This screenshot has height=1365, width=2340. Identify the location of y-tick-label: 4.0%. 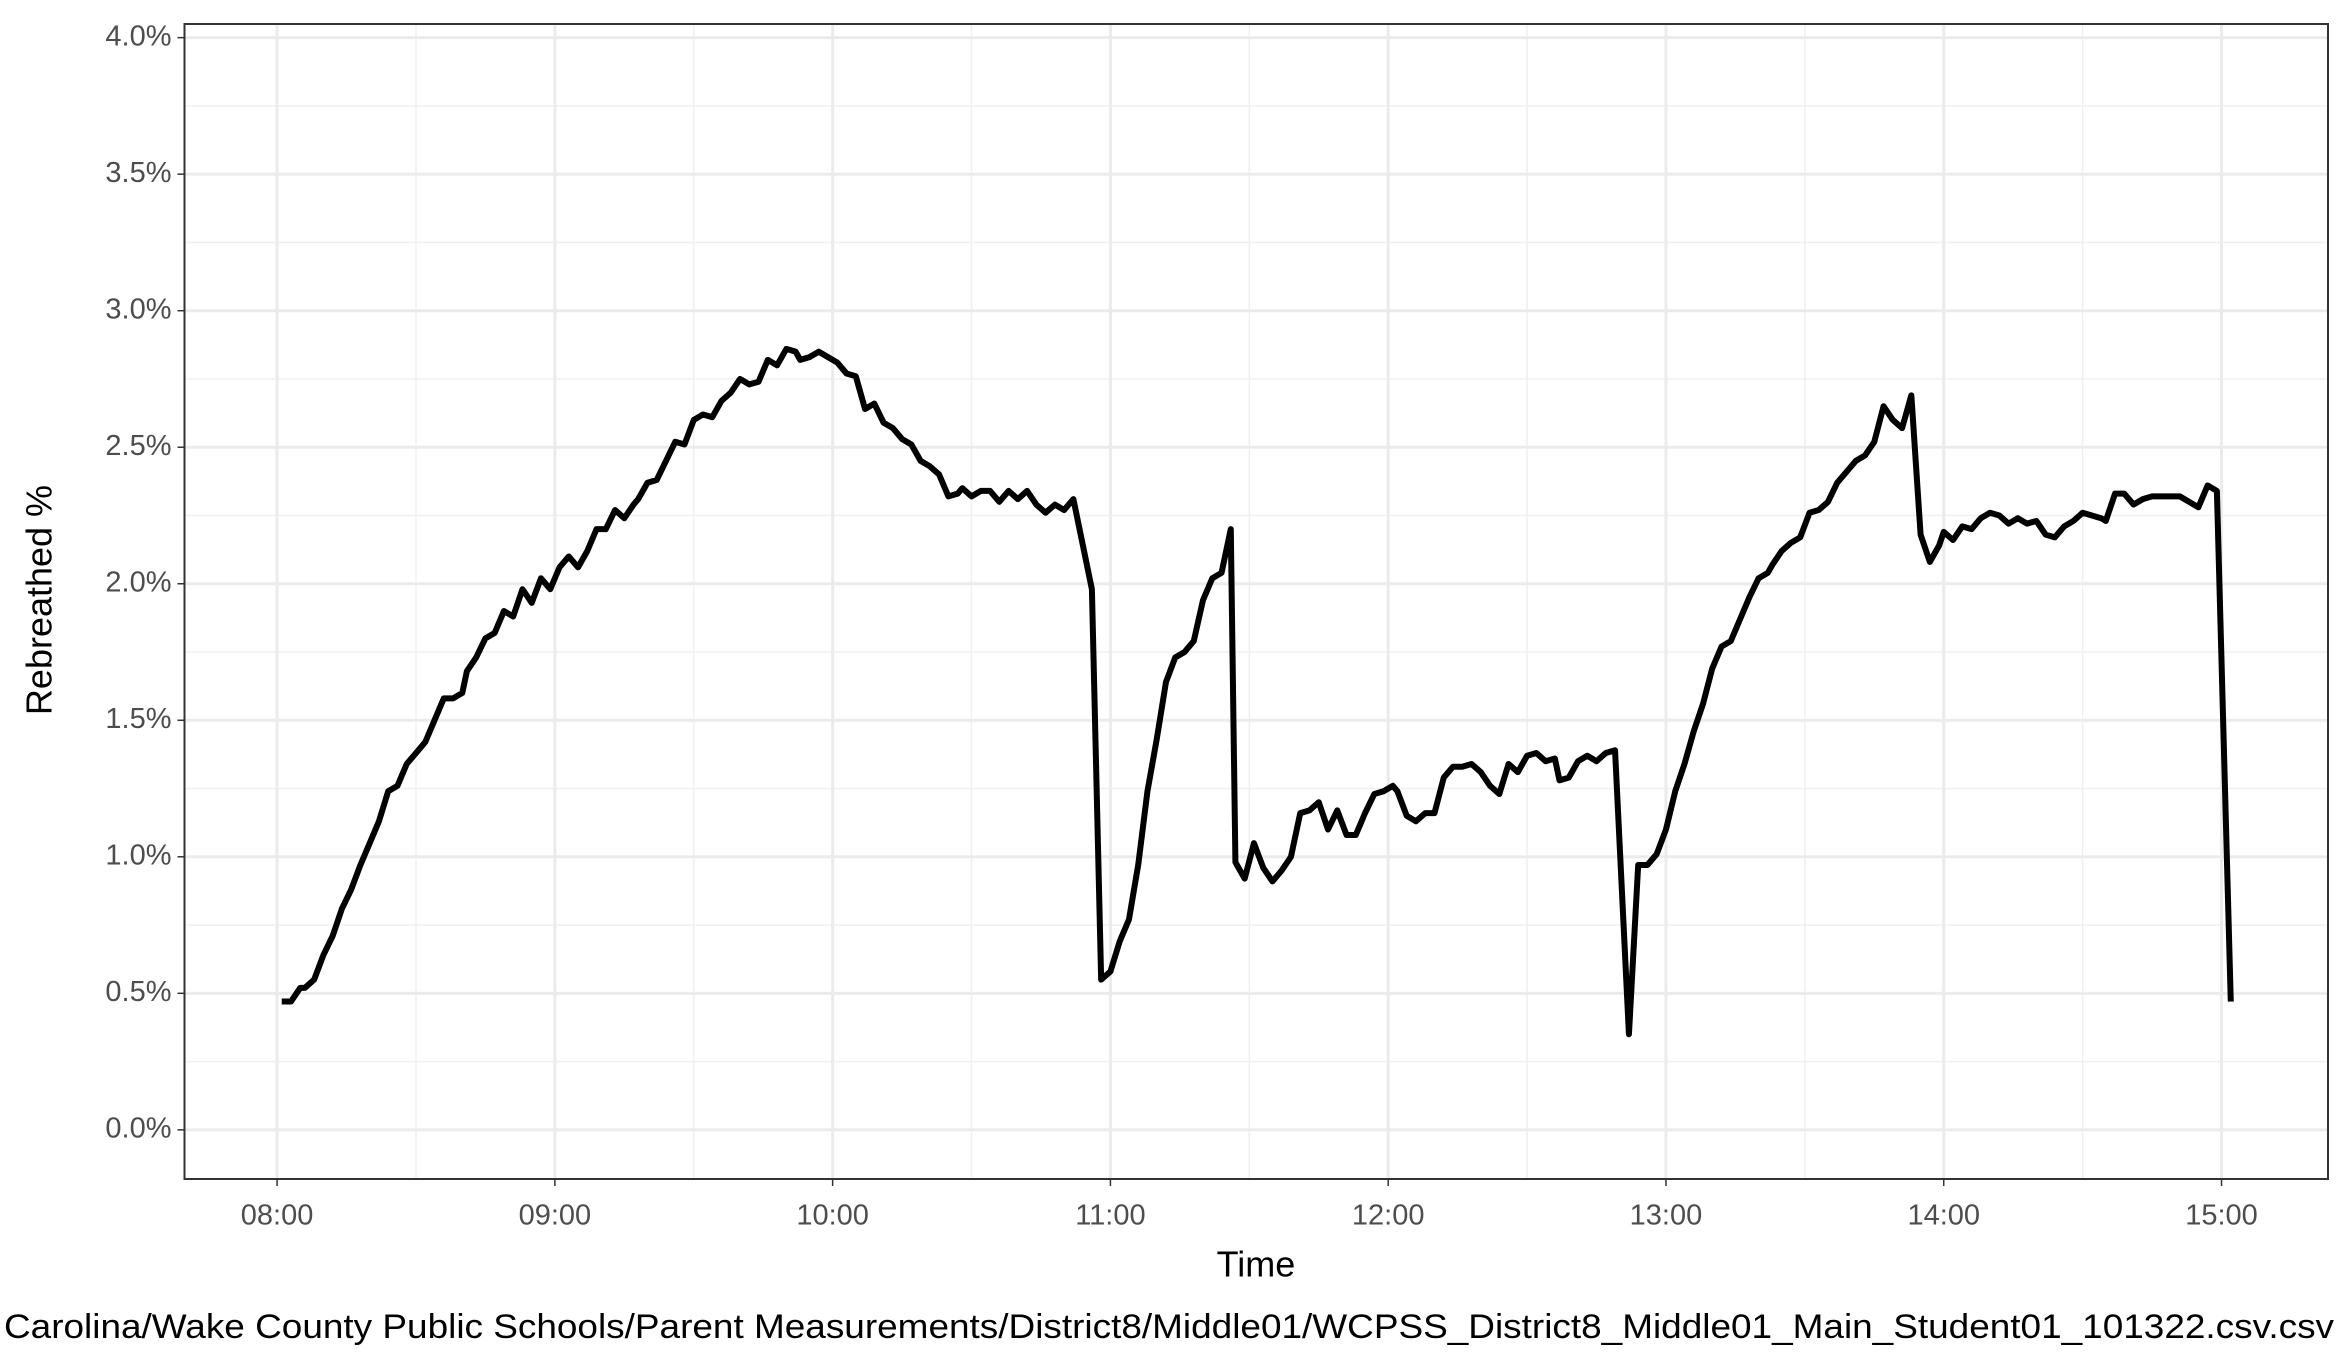
(138, 36).